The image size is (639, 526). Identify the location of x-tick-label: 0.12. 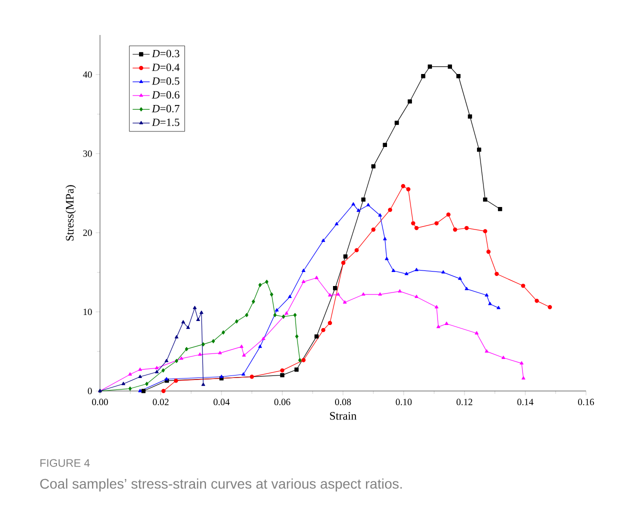
(464, 402).